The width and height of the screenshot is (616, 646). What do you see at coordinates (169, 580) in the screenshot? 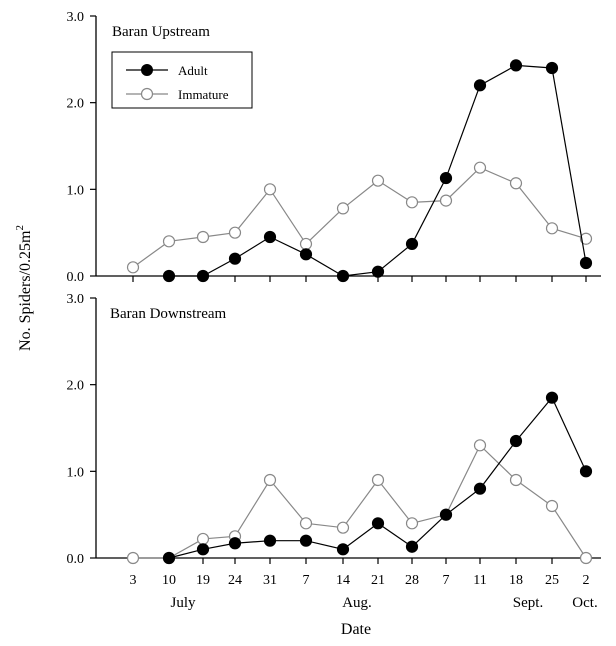
I see `x-tick-label: 10` at bounding box center [169, 580].